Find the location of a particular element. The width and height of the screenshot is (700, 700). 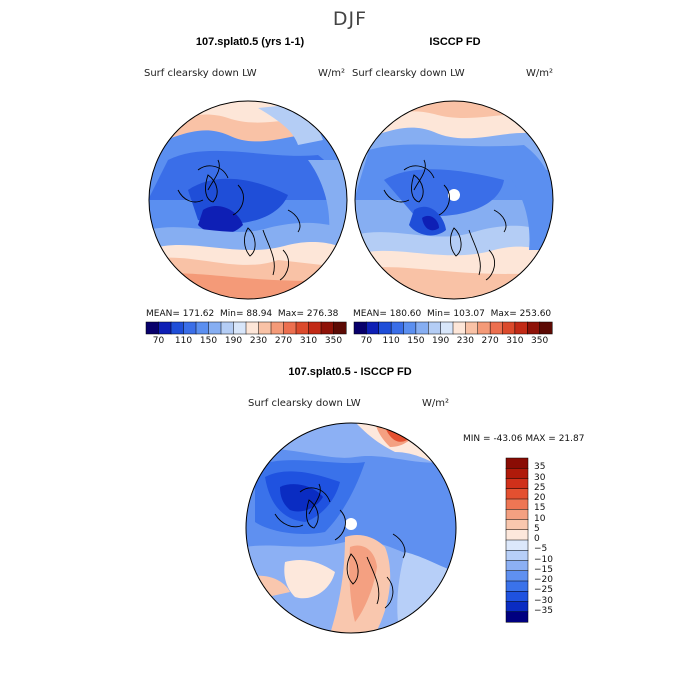

model-mean-value: 171.62 is located at coordinates (198, 314).